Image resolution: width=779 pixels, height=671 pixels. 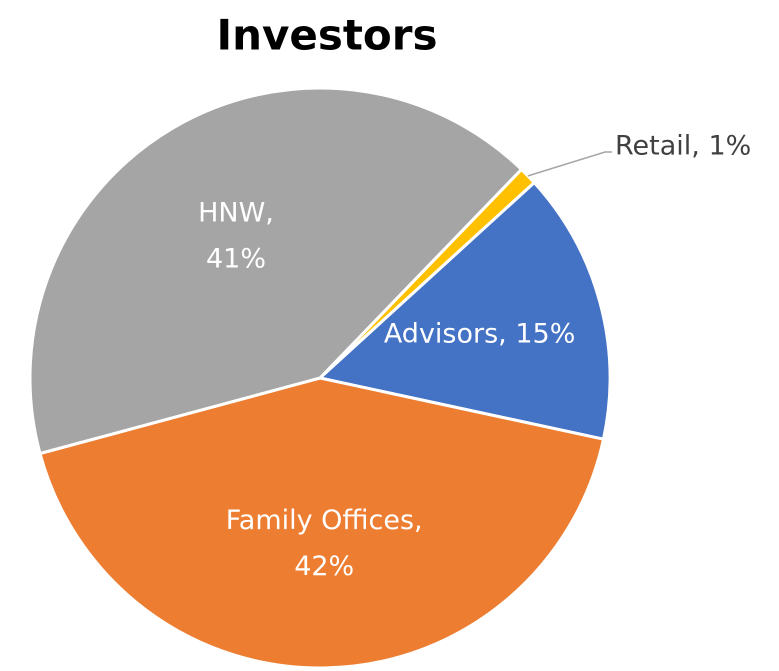 I want to click on data-label: Retail, 1%, so click(x=683, y=146).